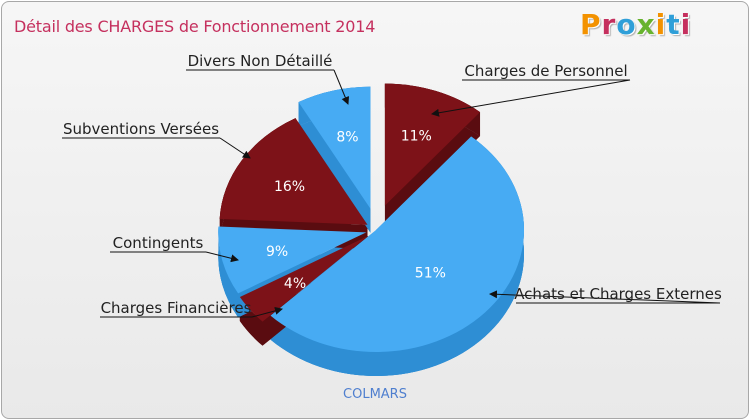 The height and width of the screenshot is (420, 750). What do you see at coordinates (222, 257) in the screenshot?
I see `leader-line-contingents` at bounding box center [222, 257].